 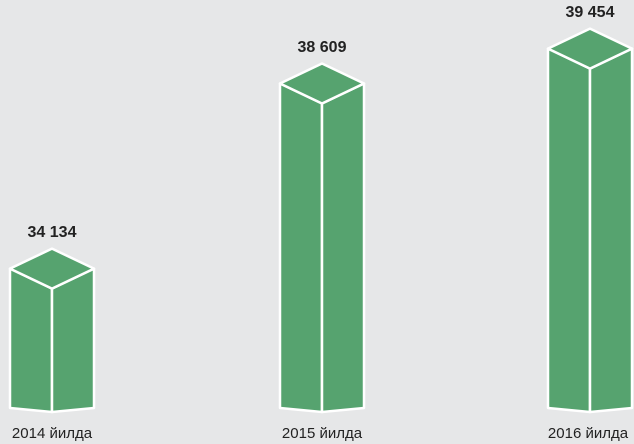 What do you see at coordinates (322, 433) in the screenshot?
I see `x-tick-label: 2015 йилда` at bounding box center [322, 433].